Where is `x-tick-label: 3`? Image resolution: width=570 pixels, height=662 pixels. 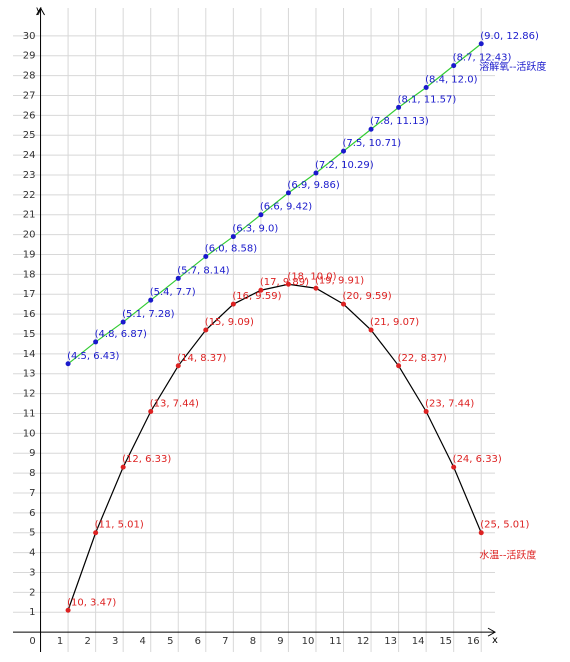
x-tick-label: 3 is located at coordinates (115, 641).